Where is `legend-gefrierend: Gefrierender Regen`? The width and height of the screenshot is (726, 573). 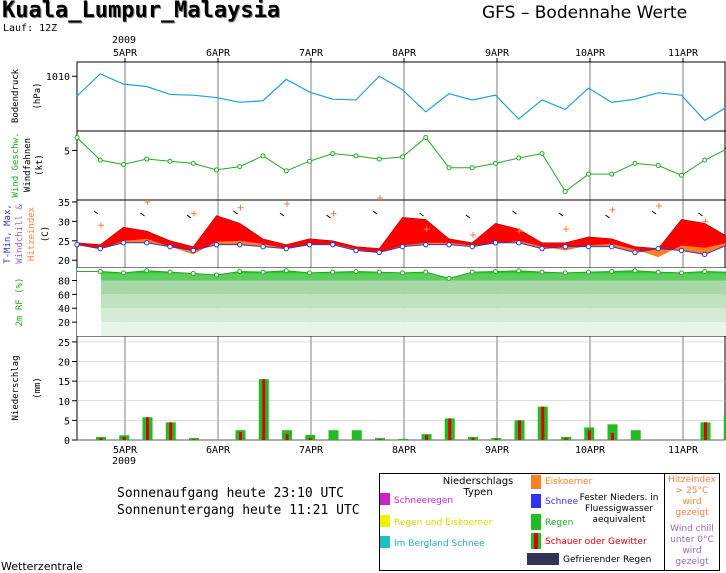
legend-gefrierend: Gefrierender Regen is located at coordinates (607, 560).